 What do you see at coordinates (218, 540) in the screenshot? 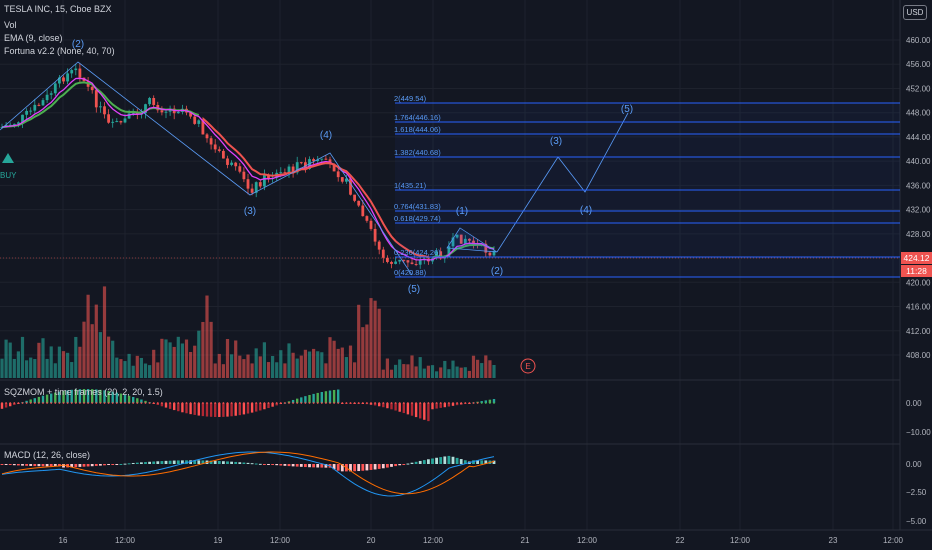
I see `time-tick-label: 19` at bounding box center [218, 540].